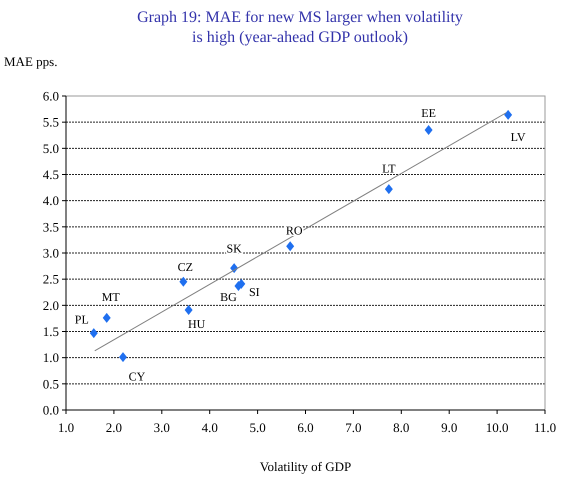 The width and height of the screenshot is (561, 479). Describe the element at coordinates (518, 137) in the screenshot. I see `annotation: LV` at that location.